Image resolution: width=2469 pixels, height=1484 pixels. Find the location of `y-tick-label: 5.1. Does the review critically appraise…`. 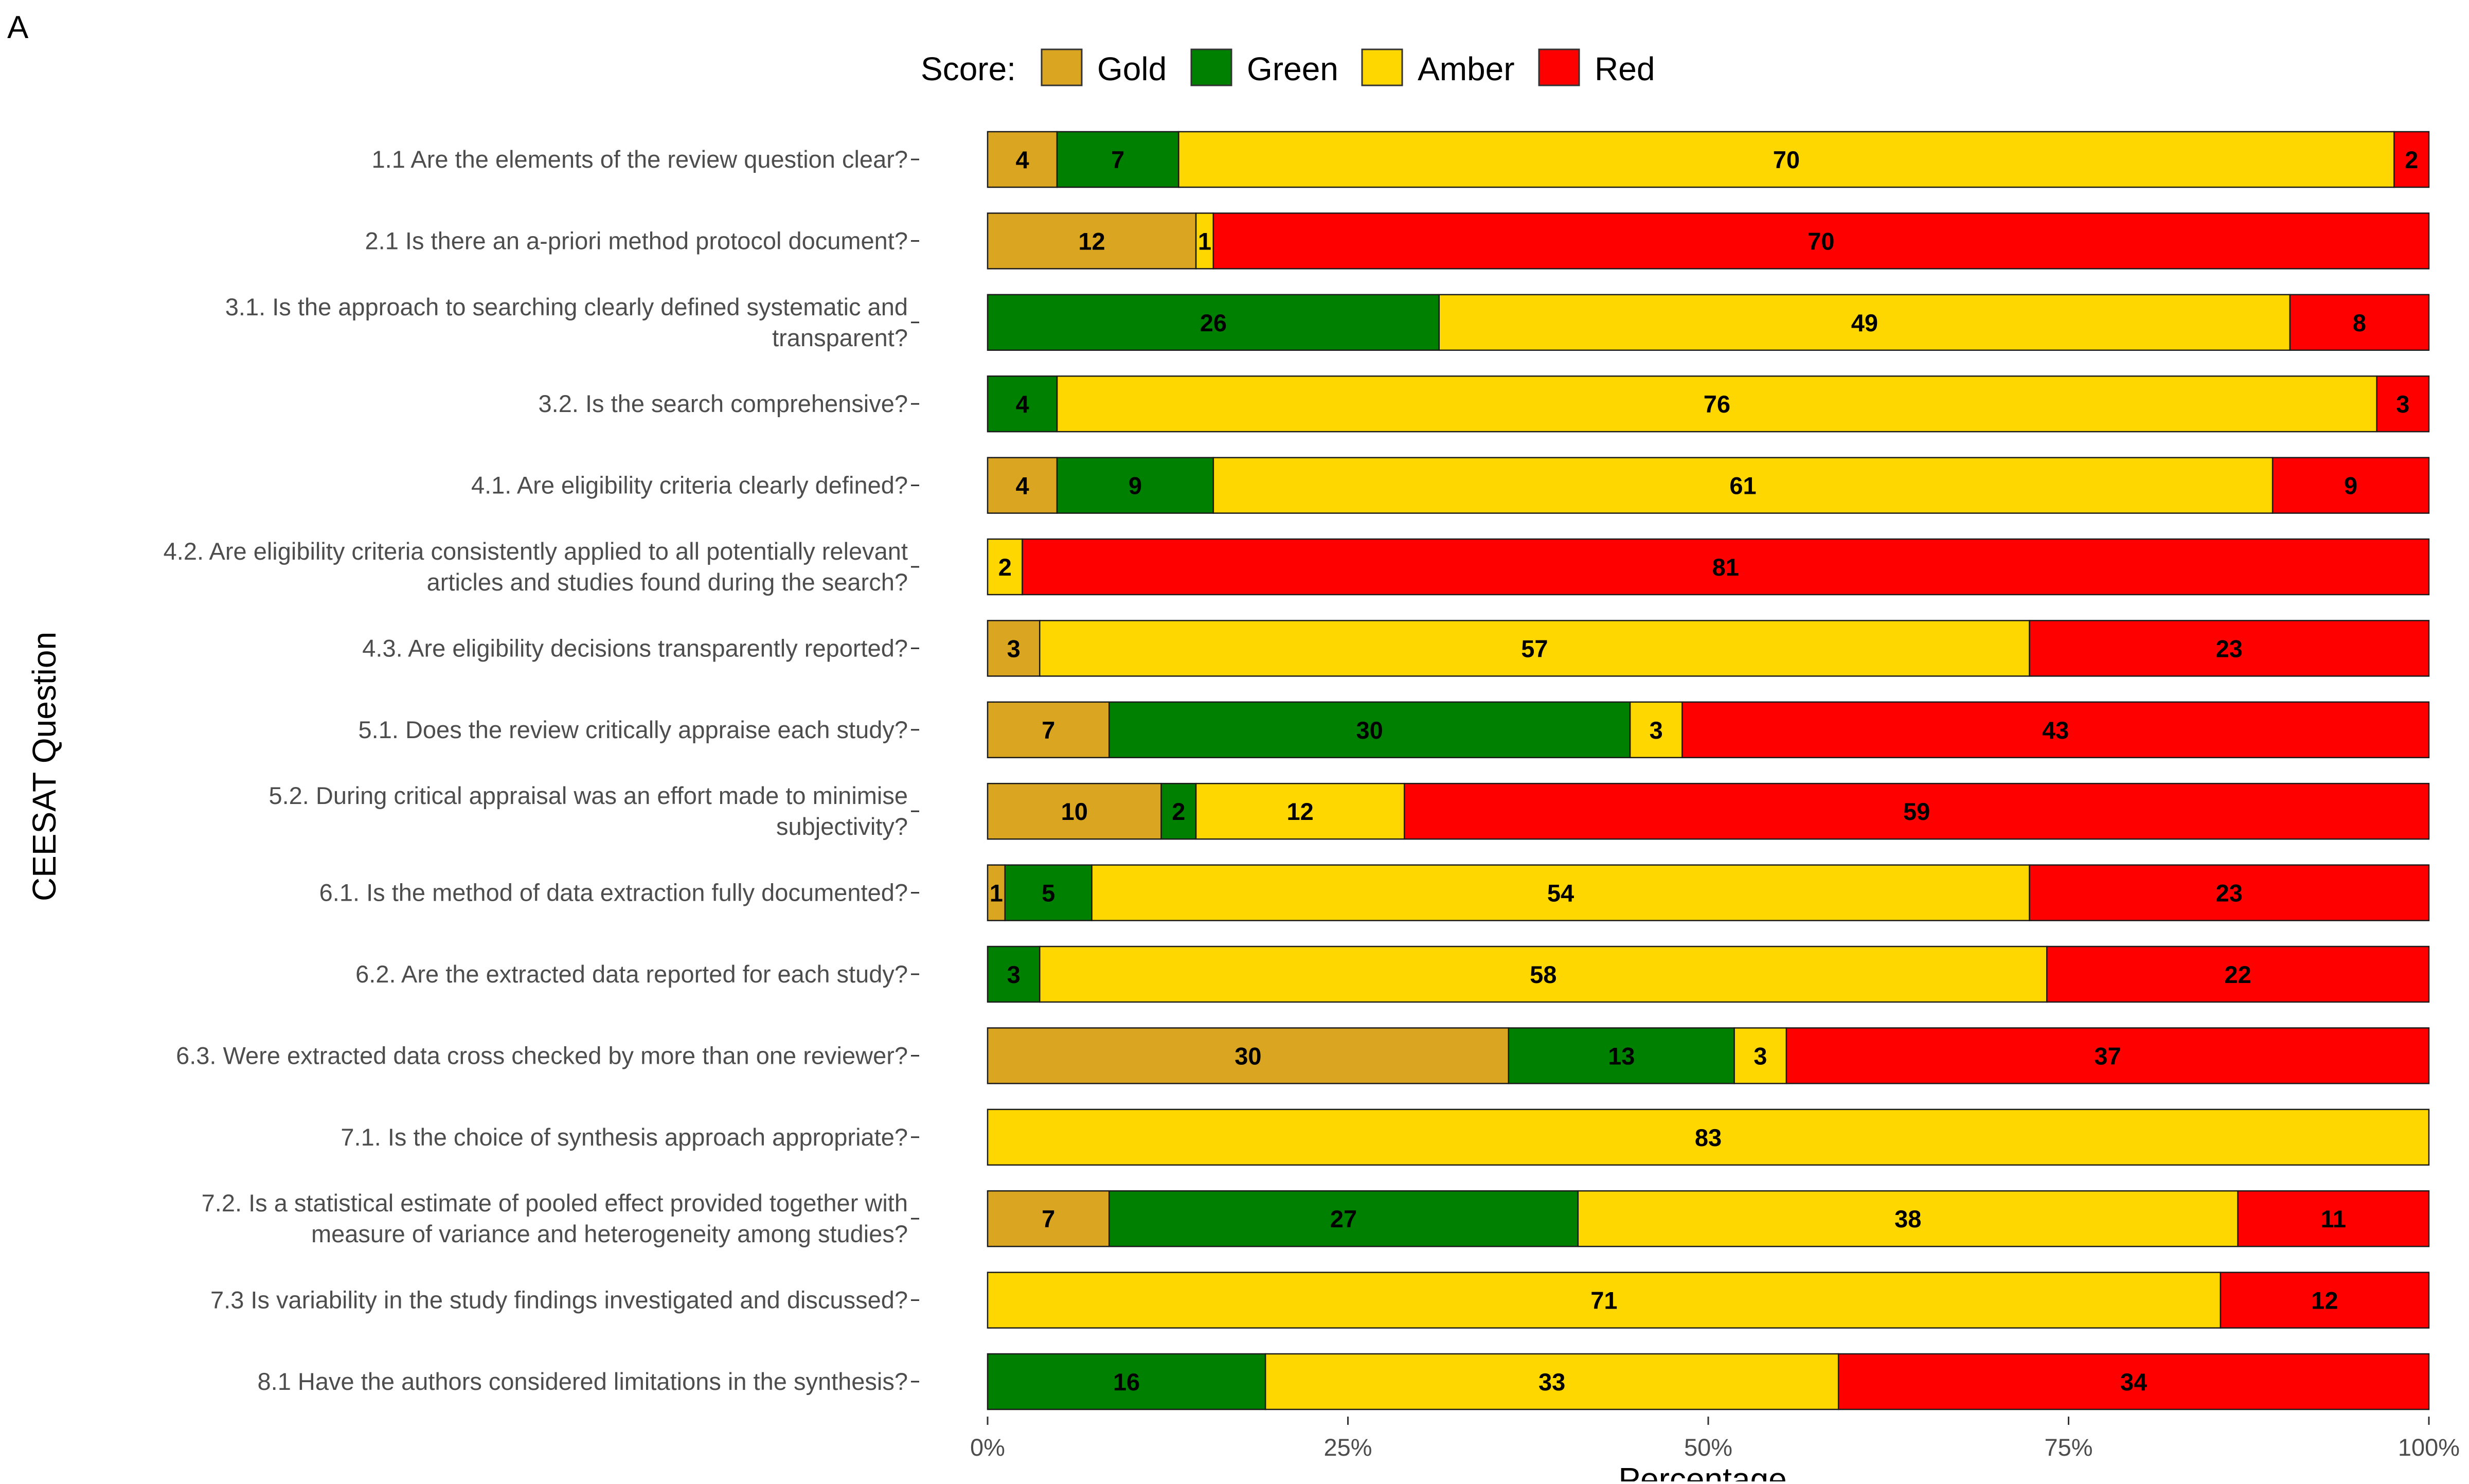

y-tick-label: 5.1. Does the review critically appraise… is located at coordinates (633, 729).